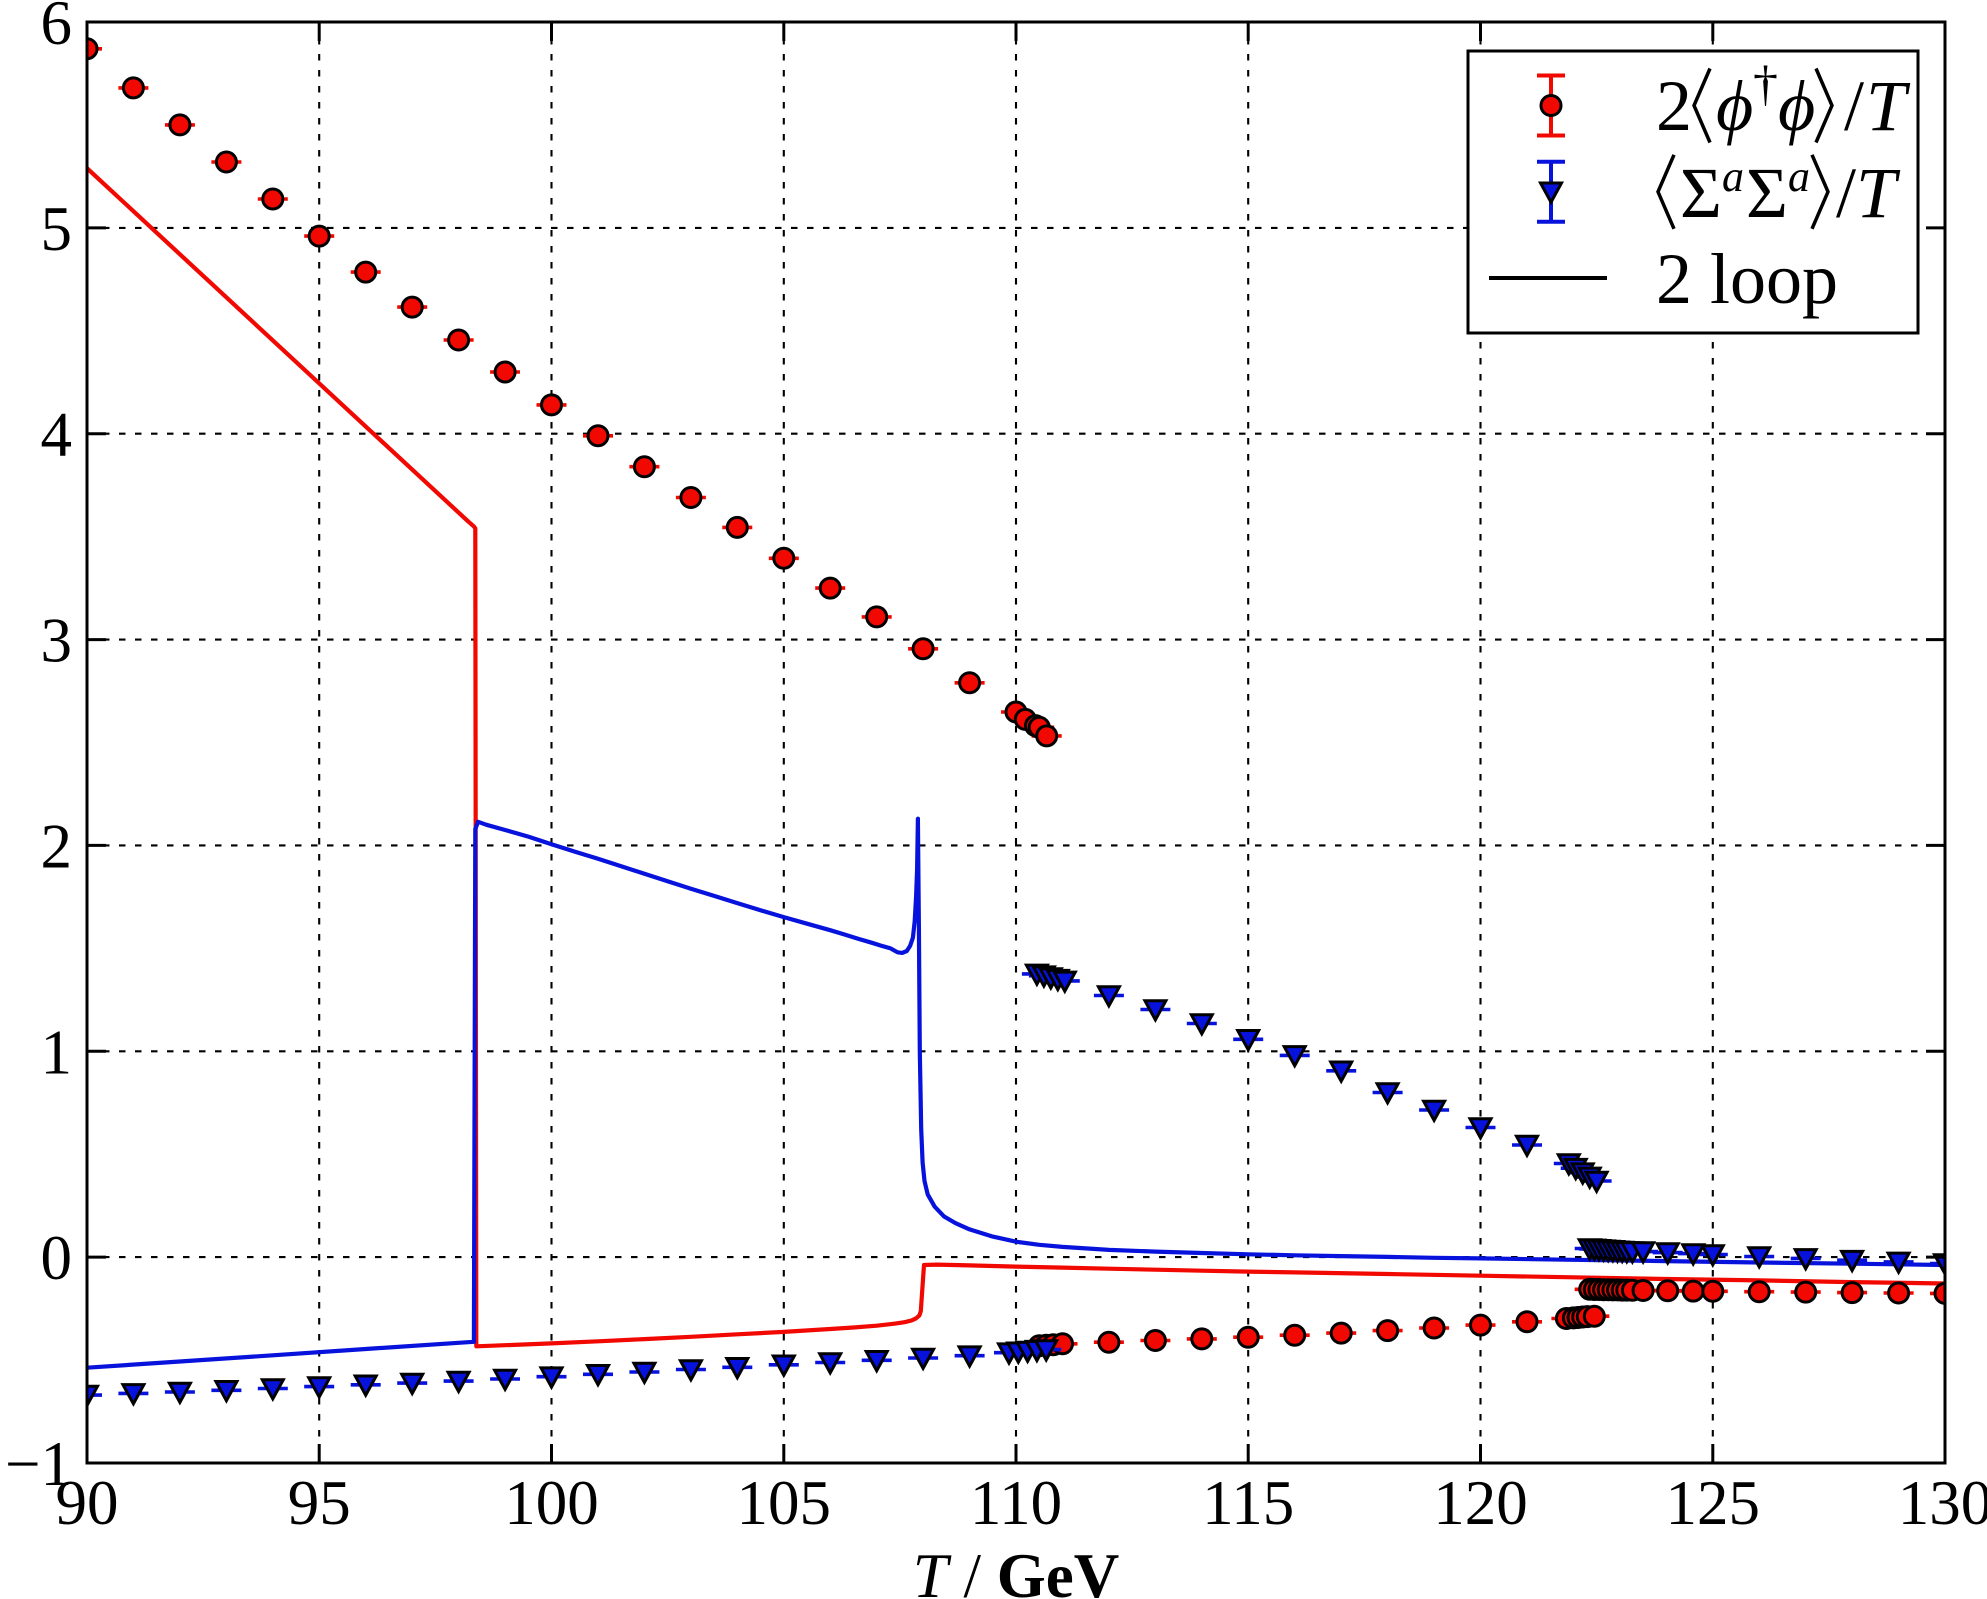 The width and height of the screenshot is (1987, 1599). I want to click on svg-text: 1, so click(57, 1052).